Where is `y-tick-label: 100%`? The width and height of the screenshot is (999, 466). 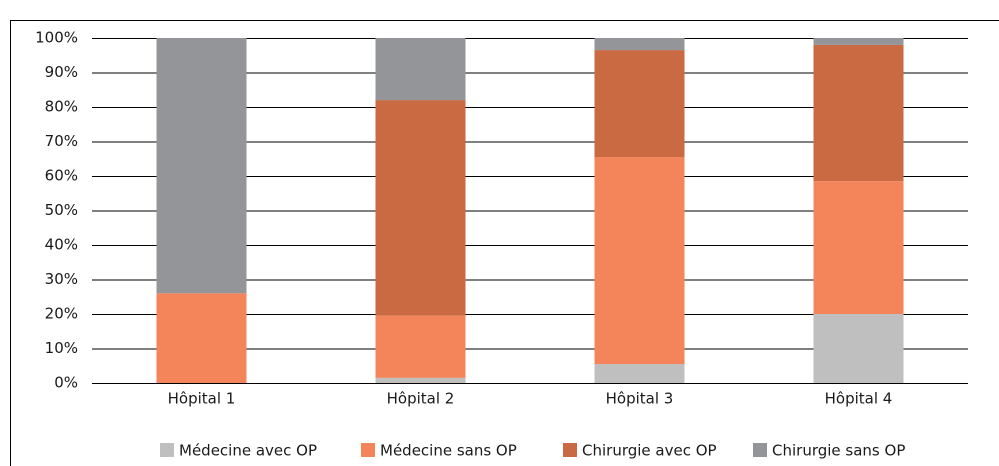 y-tick-label: 100% is located at coordinates (56, 38).